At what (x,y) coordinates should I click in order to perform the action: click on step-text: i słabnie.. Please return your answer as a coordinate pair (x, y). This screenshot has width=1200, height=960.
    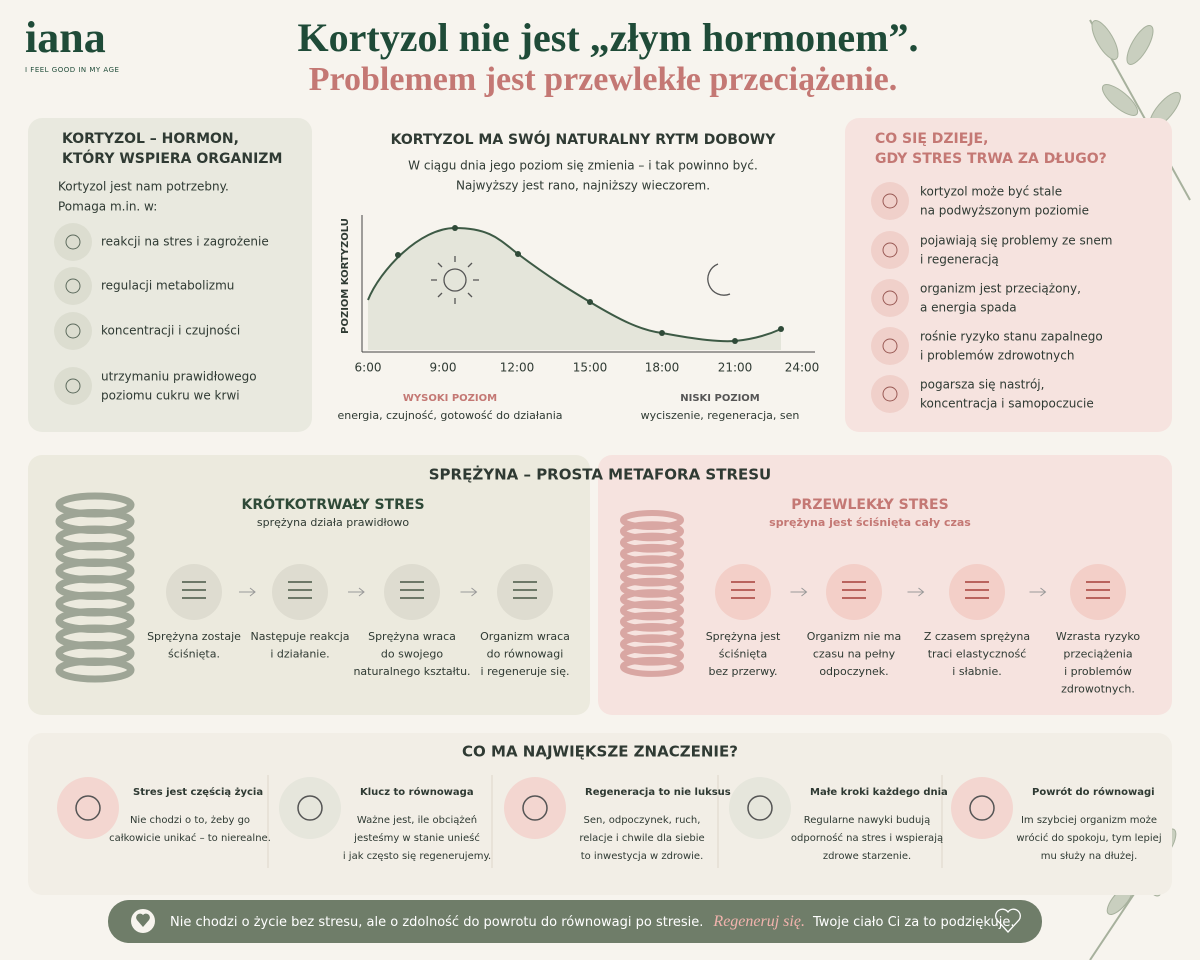
    Looking at the image, I should click on (976, 671).